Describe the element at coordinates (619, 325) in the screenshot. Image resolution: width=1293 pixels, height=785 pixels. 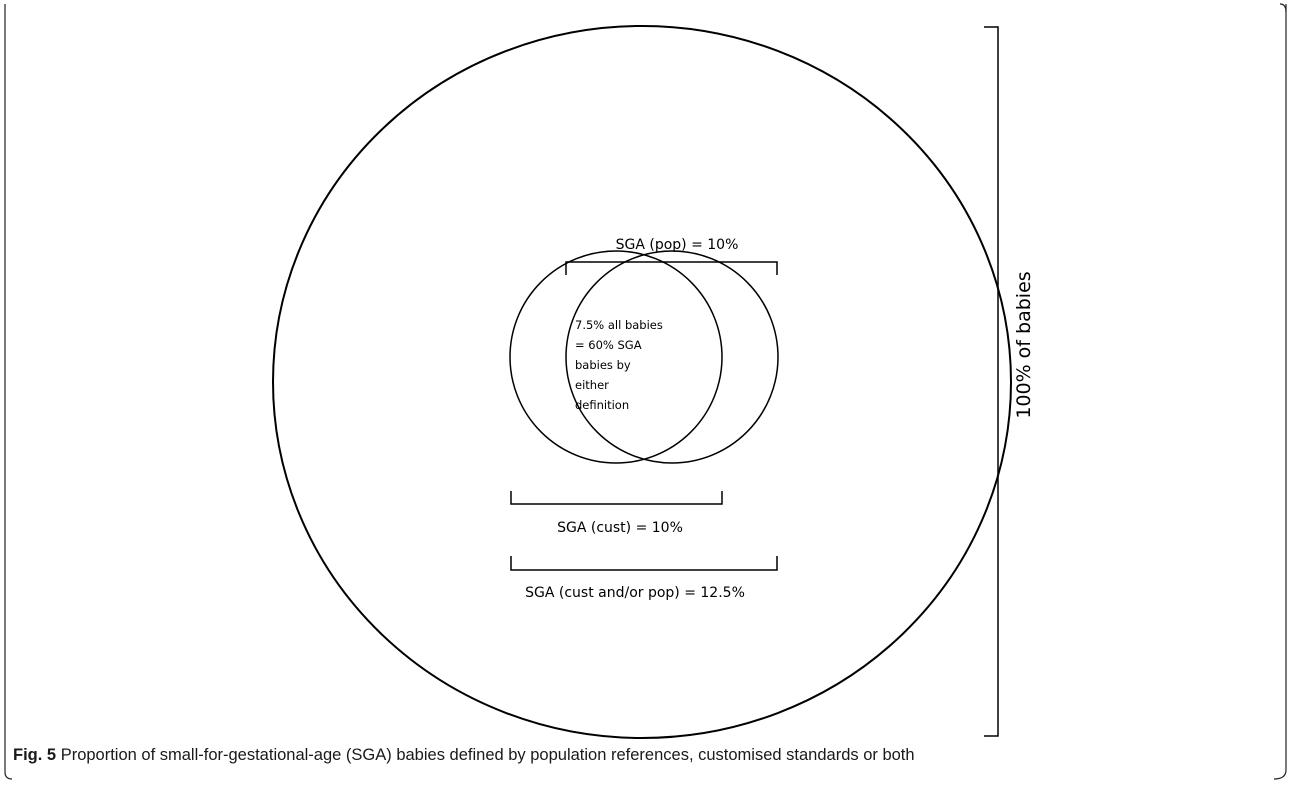
I see `overlap-line: 7.5% all babies` at that location.